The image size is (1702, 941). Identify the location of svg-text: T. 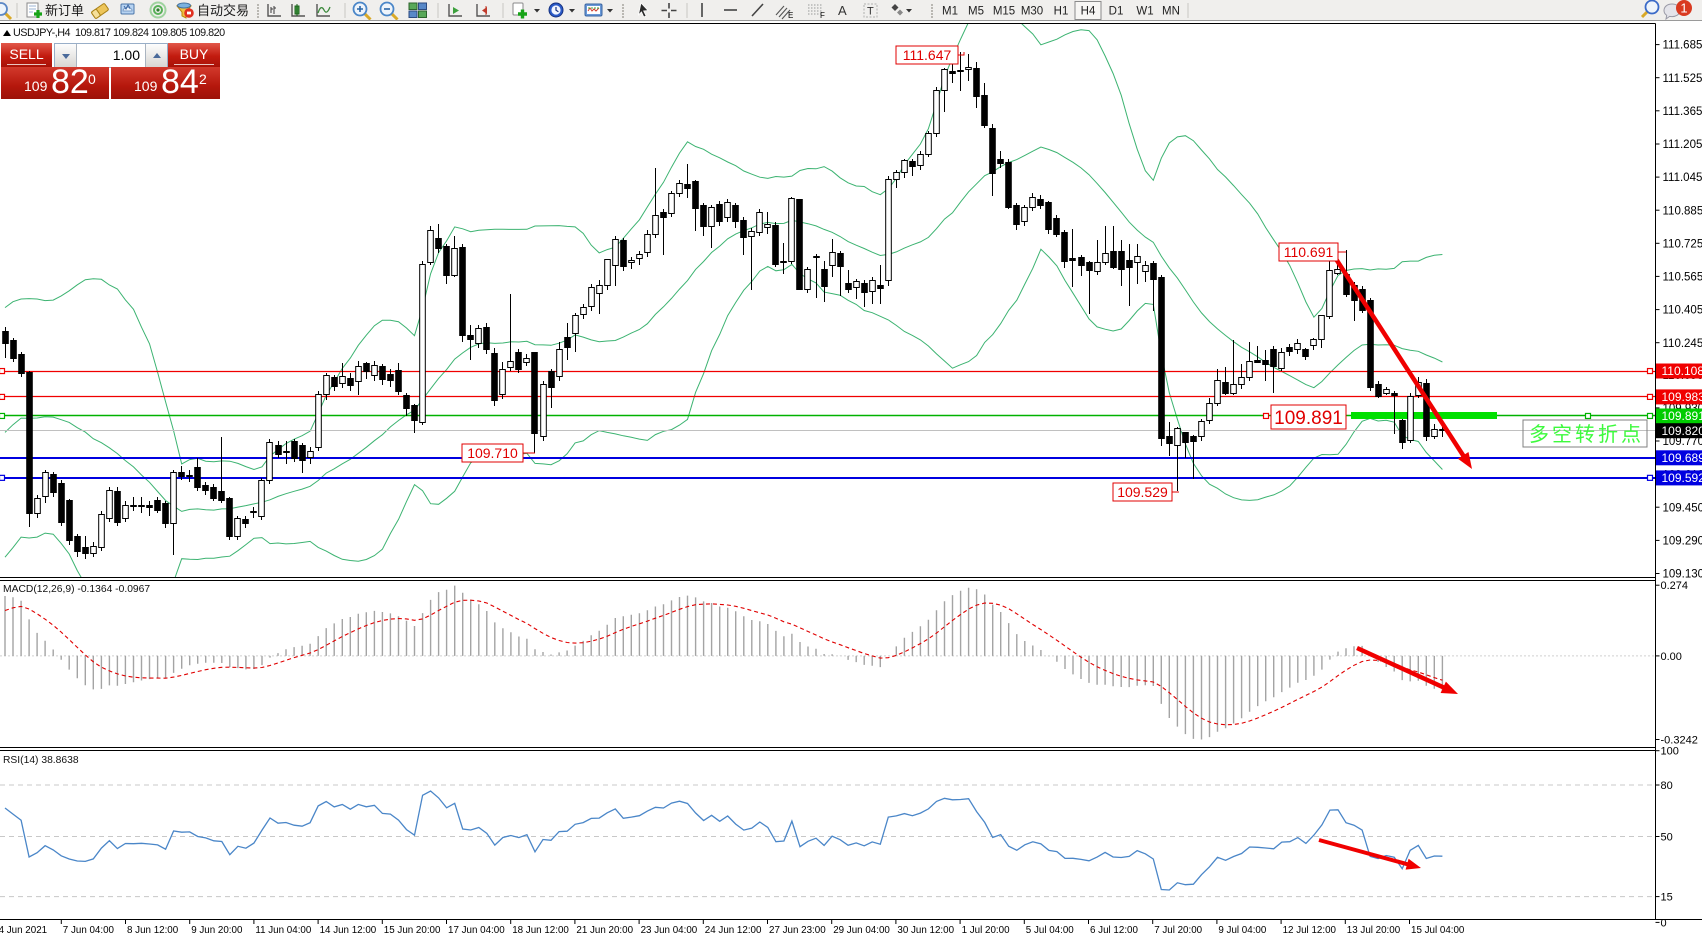
(870, 12).